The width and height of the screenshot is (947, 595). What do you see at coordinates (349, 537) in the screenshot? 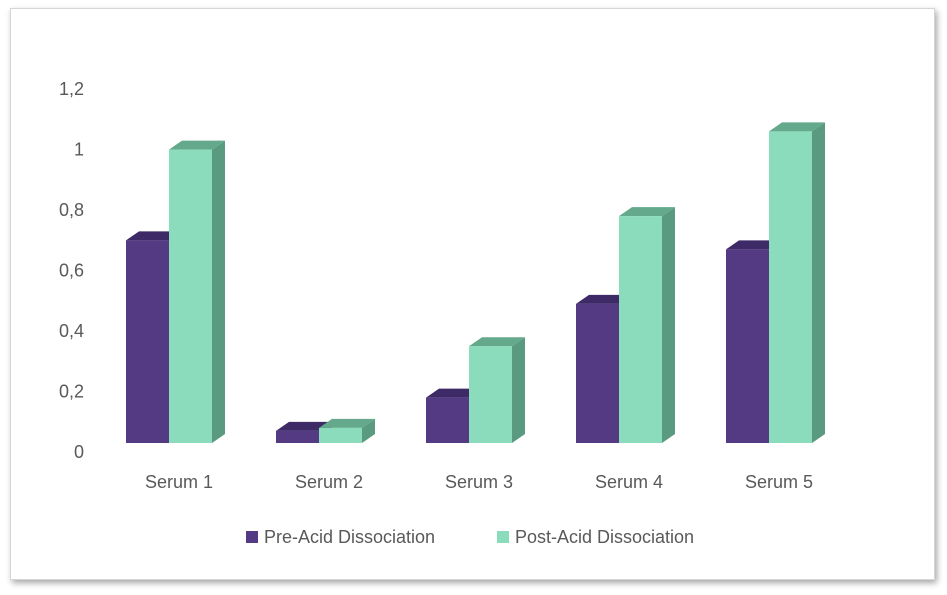
I see `legend-label: Pre-Acid Dissociation` at bounding box center [349, 537].